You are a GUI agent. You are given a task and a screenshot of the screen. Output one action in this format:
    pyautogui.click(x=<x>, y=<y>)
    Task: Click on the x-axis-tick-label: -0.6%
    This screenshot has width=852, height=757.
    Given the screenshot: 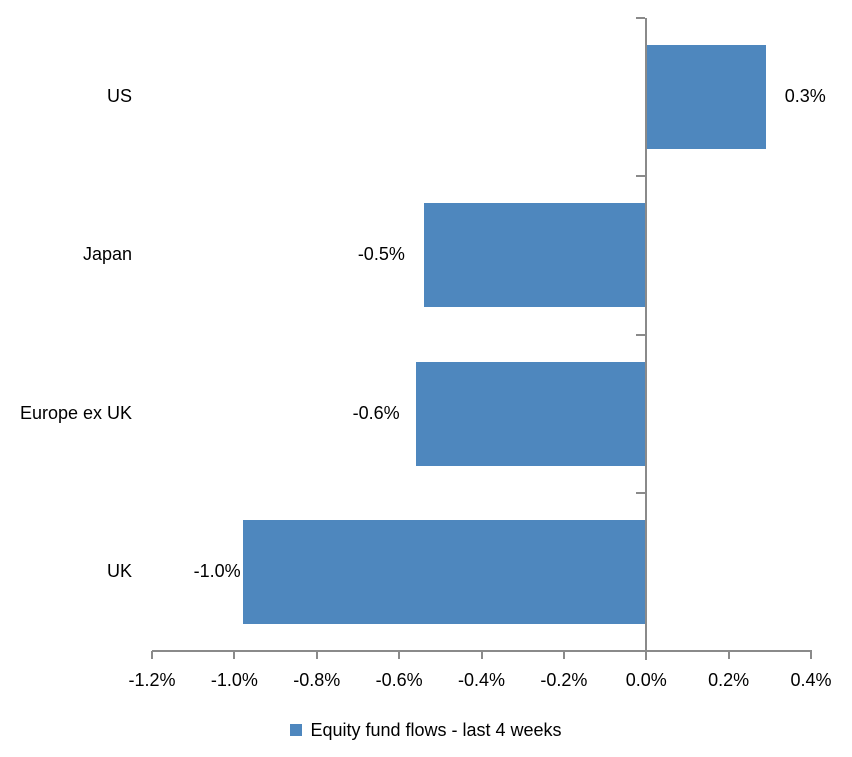 What is the action you would take?
    pyautogui.click(x=399, y=680)
    